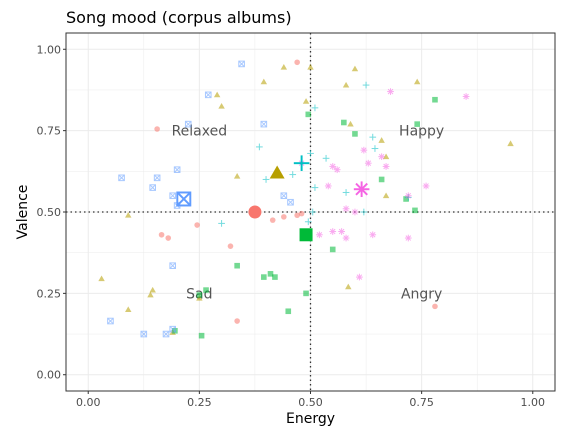 The width and height of the screenshot is (573, 443). Describe the element at coordinates (277, 172) in the screenshot. I see `centroid-triangle` at that location.